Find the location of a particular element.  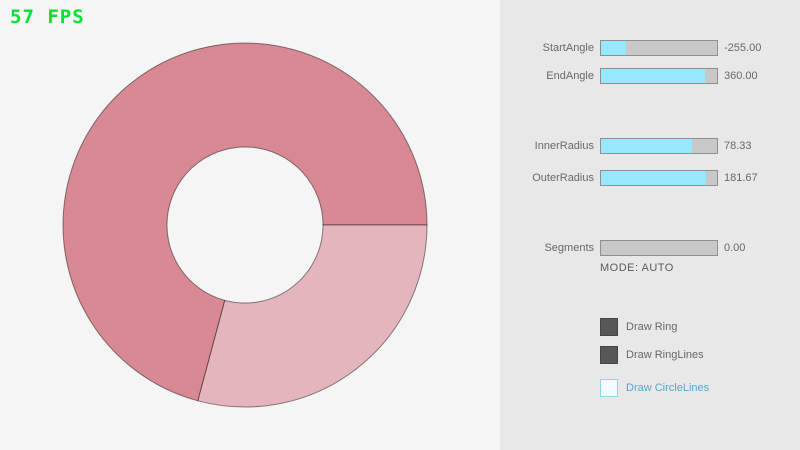

outerradius-slider-fill is located at coordinates (654, 178).